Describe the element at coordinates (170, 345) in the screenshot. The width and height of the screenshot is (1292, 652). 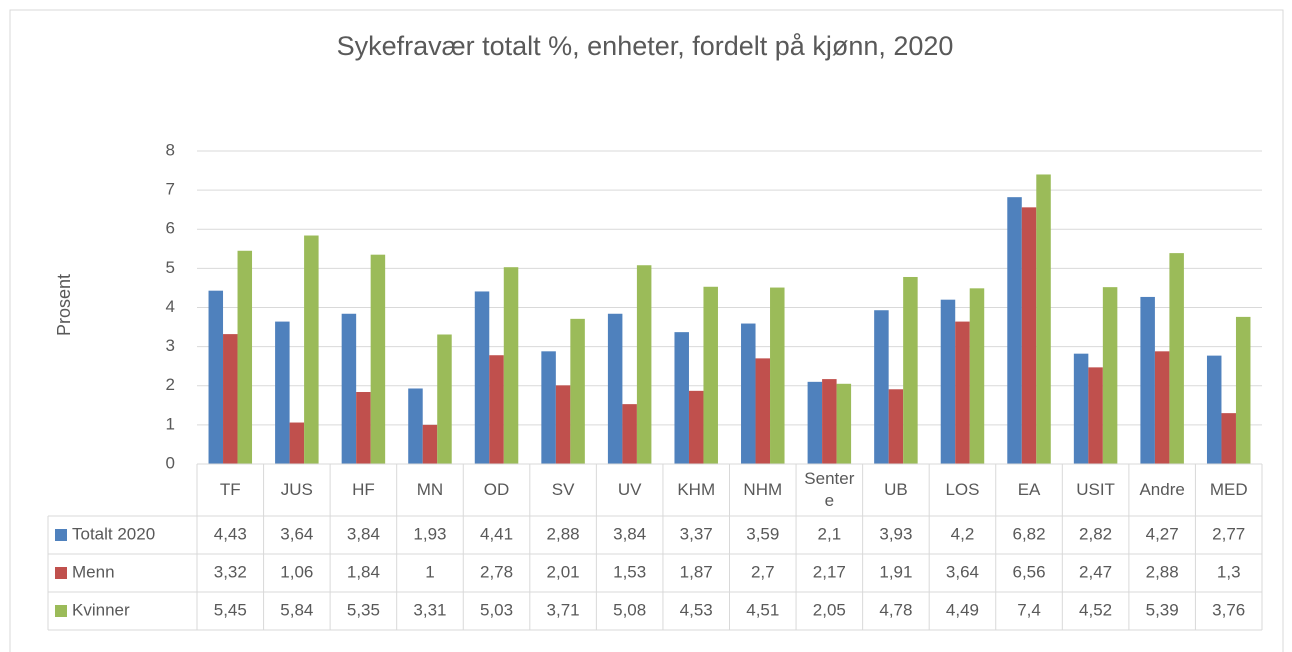
I see `y-tick-label: 3` at that location.